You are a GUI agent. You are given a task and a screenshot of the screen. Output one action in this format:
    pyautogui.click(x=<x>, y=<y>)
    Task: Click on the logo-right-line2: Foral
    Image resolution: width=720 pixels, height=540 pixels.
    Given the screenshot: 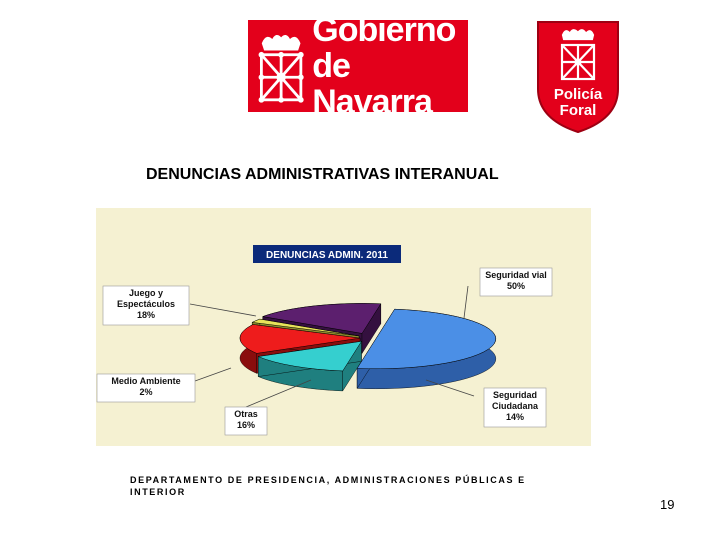 What is the action you would take?
    pyautogui.click(x=578, y=110)
    